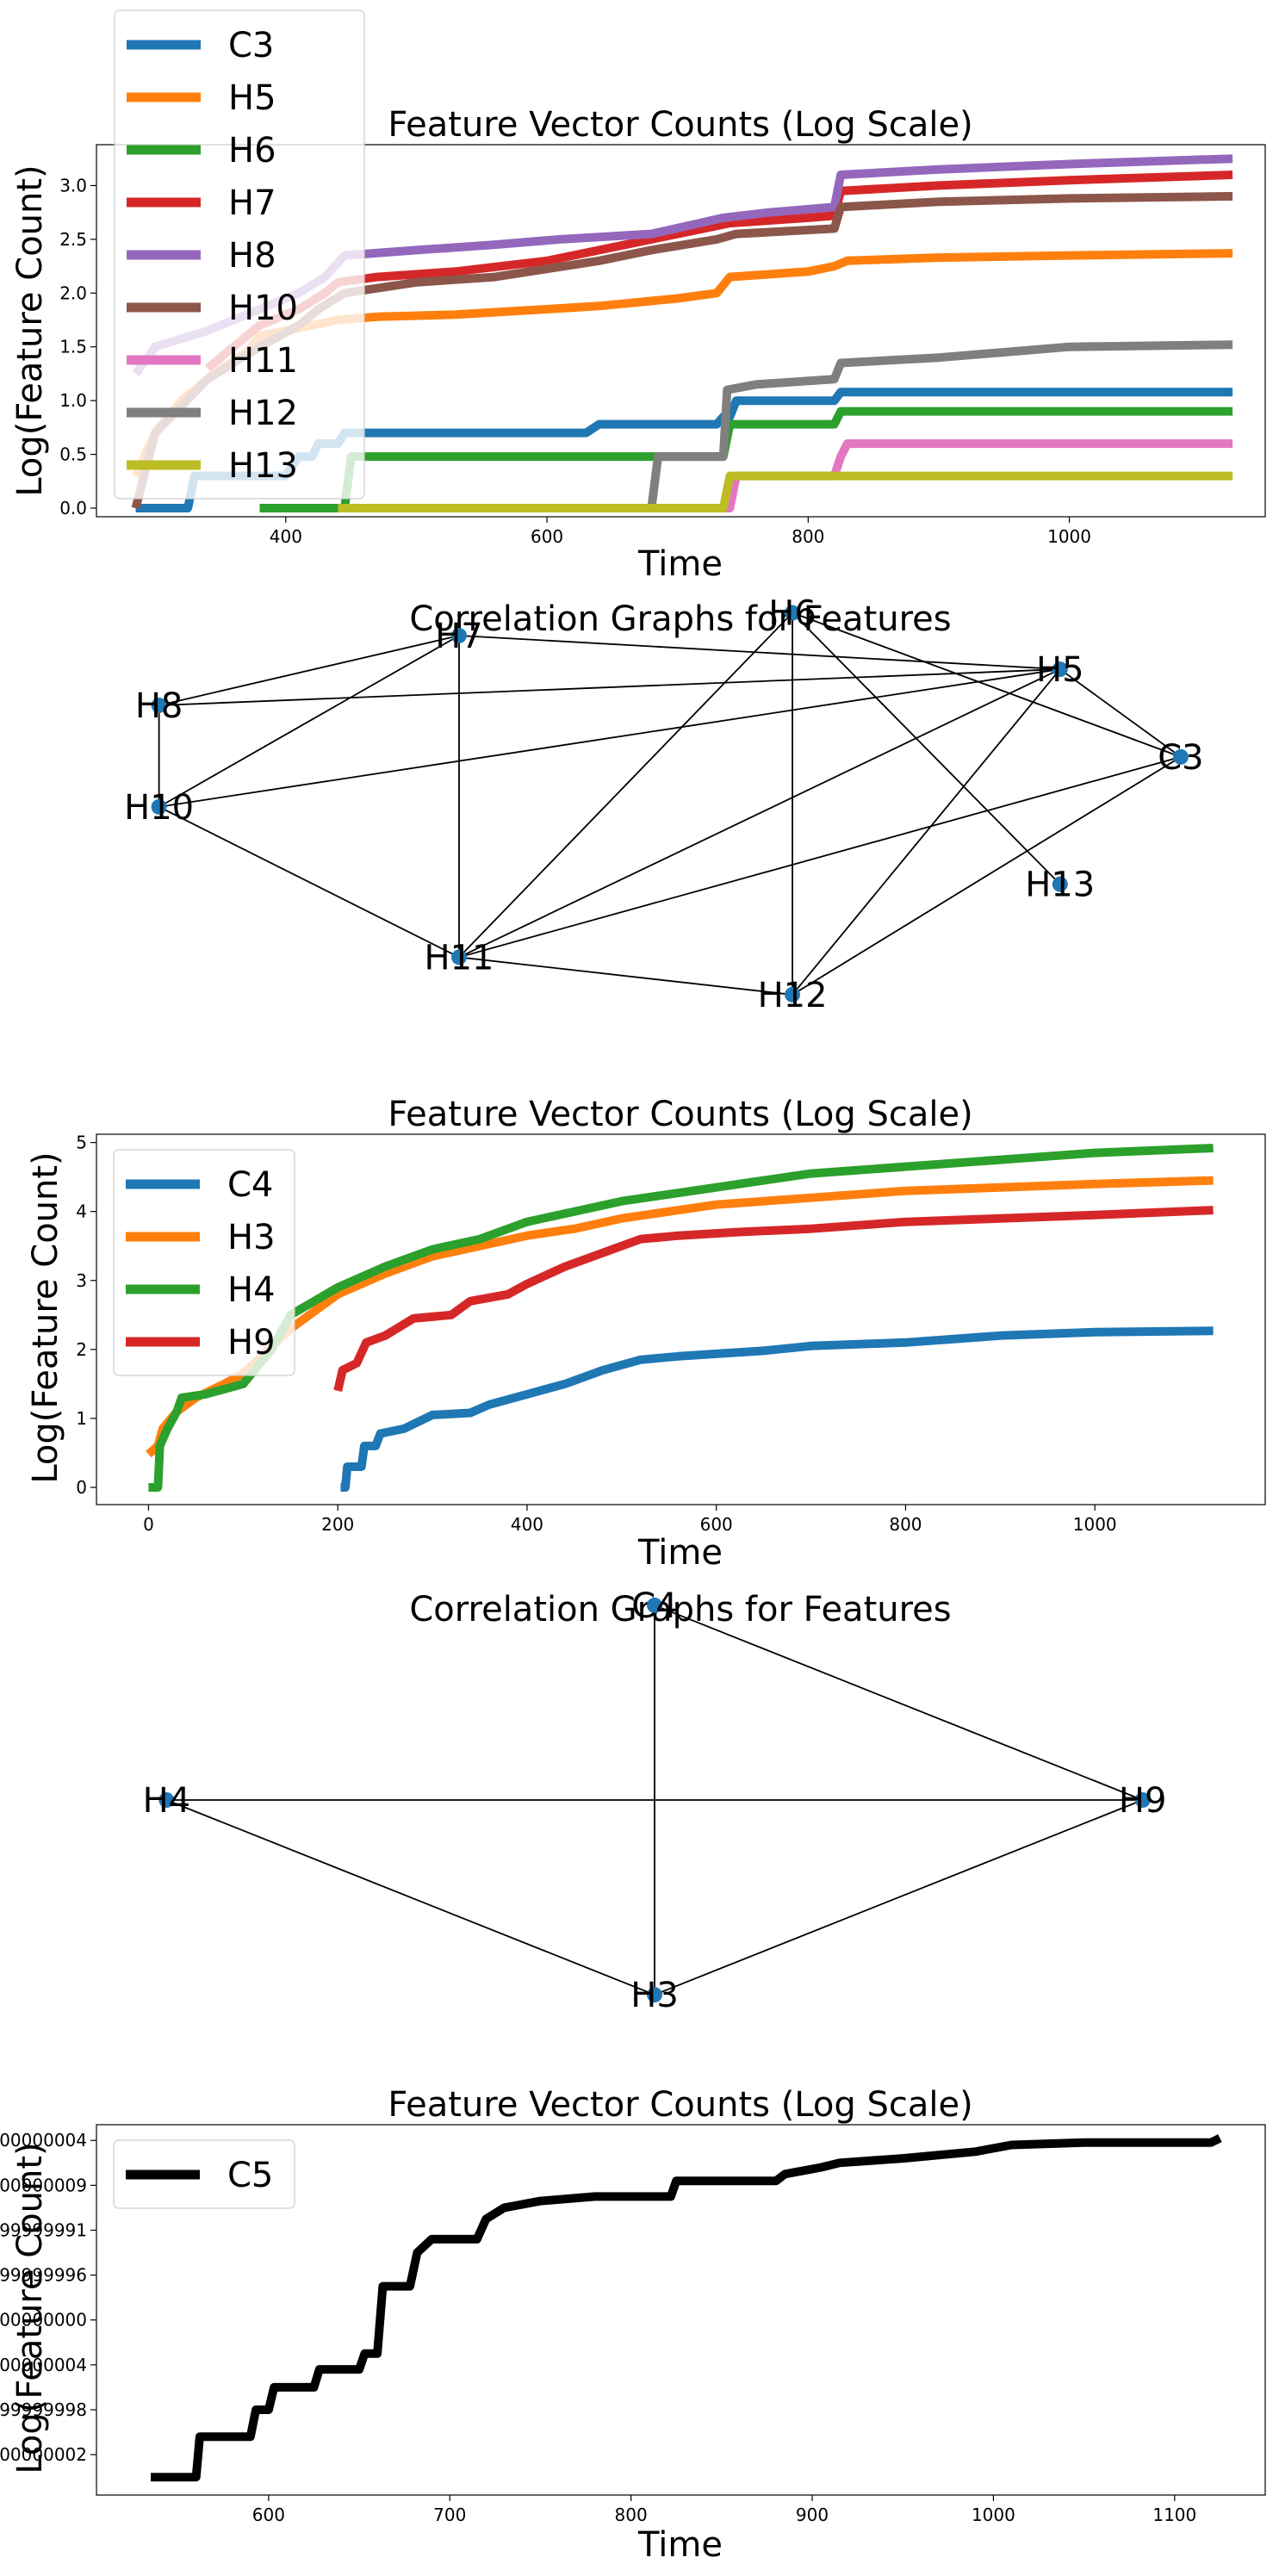  What do you see at coordinates (759, 652) in the screenshot?
I see `panel-2-edge-h7-h5` at bounding box center [759, 652].